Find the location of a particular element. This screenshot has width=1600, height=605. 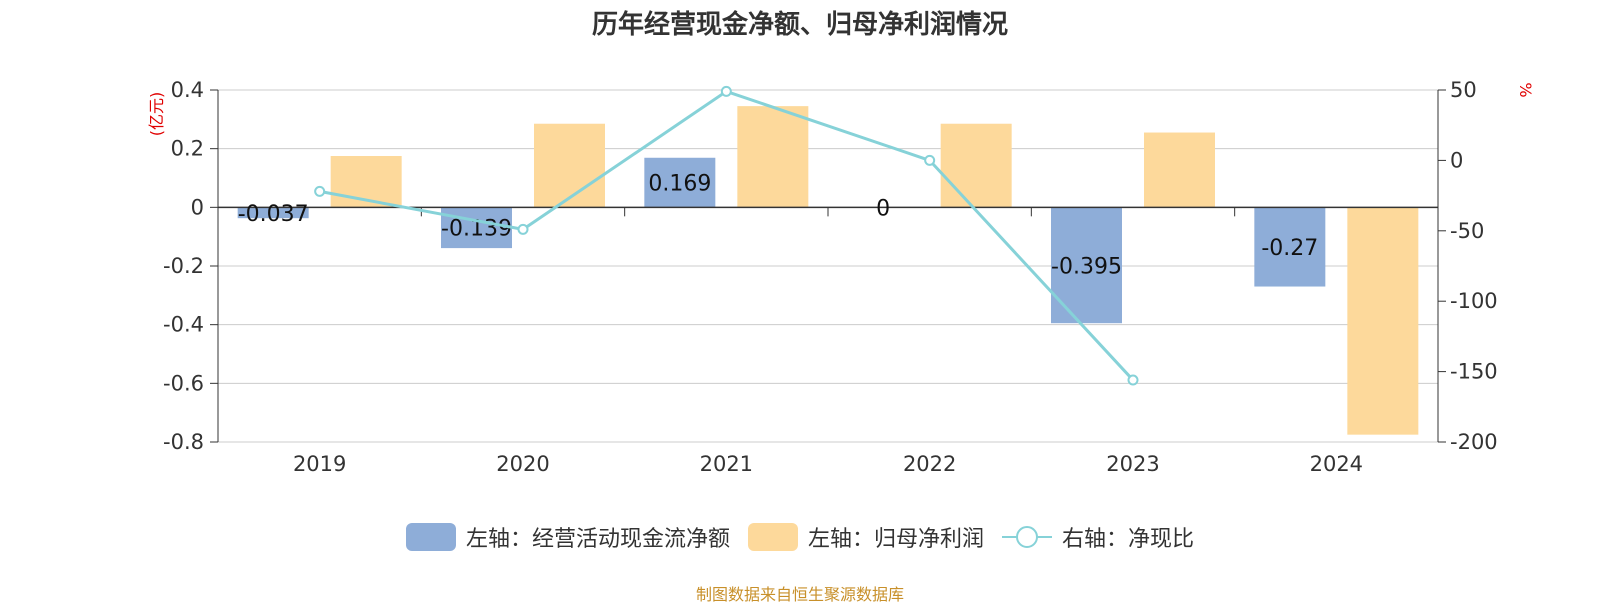

legend-item-net-profit: 左轴：归母净利润 is located at coordinates (865, 537).